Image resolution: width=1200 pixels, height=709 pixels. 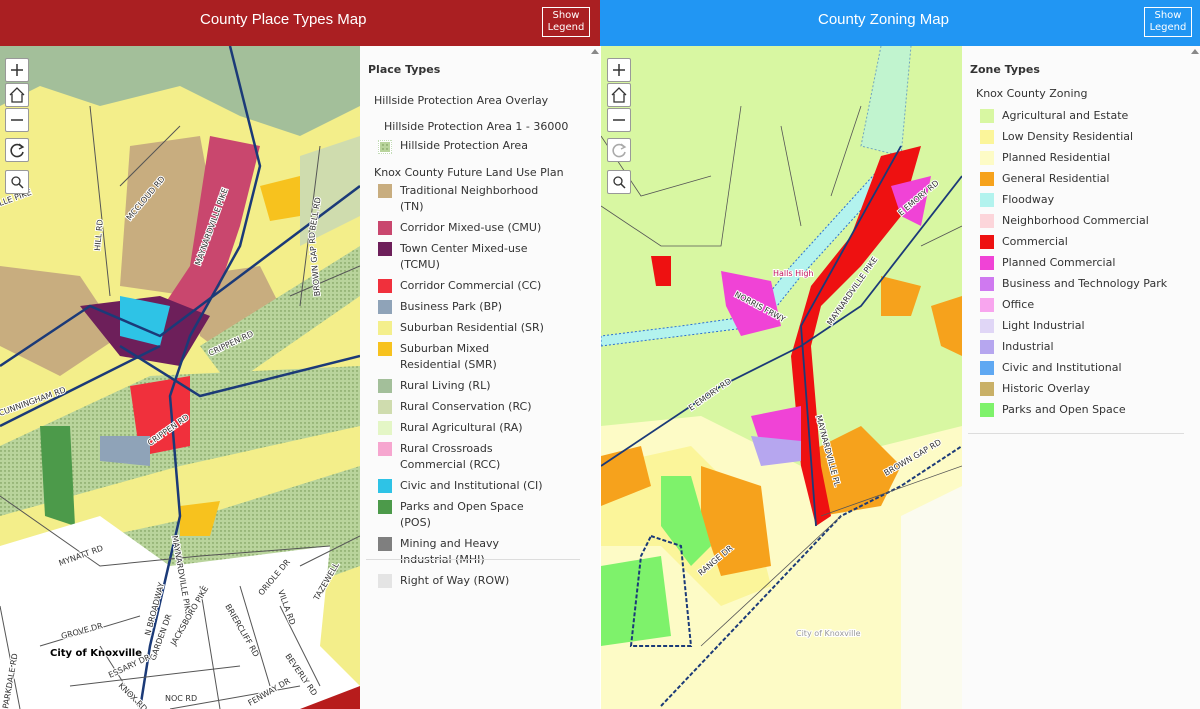 What do you see at coordinates (886, 101) in the screenshot?
I see `floodway` at bounding box center [886, 101].